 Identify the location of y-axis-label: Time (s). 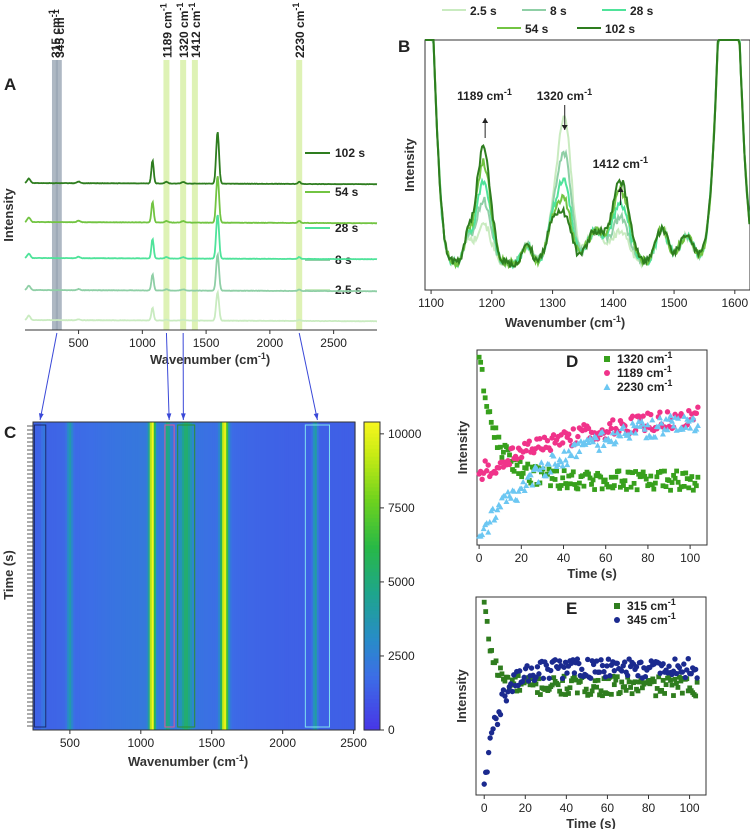
(8, 575).